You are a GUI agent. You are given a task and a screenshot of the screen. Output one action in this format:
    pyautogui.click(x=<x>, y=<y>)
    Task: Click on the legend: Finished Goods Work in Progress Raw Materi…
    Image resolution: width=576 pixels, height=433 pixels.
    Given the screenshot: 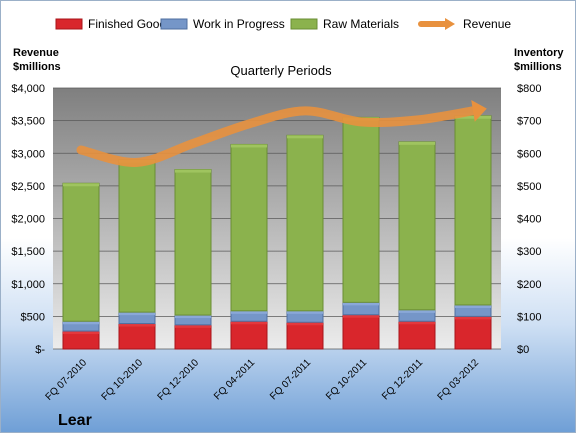 What is the action you would take?
    pyautogui.click(x=283, y=24)
    